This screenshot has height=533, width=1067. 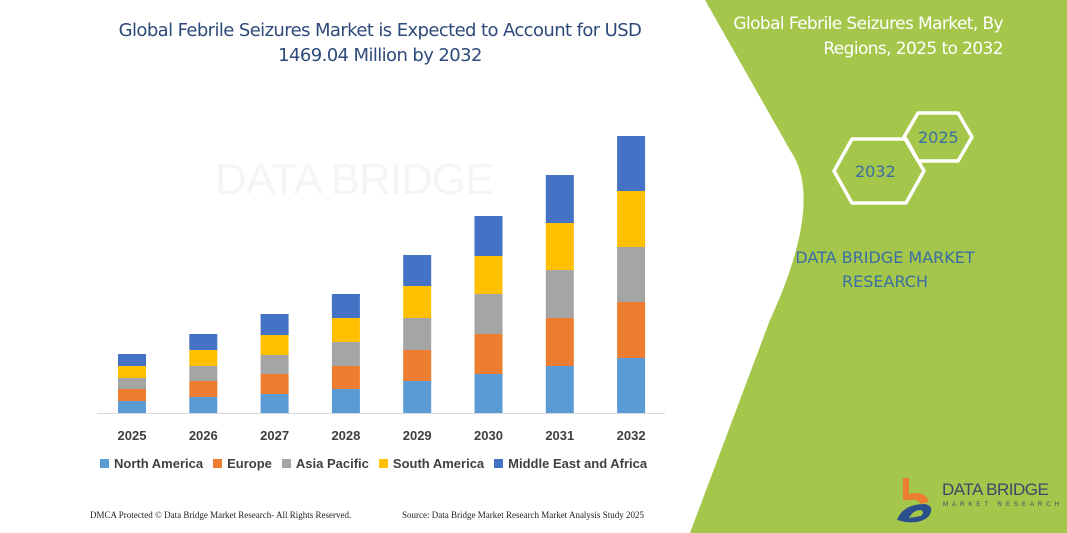 I want to click on bar-middle-east-and-africa-2027, so click(x=274, y=324).